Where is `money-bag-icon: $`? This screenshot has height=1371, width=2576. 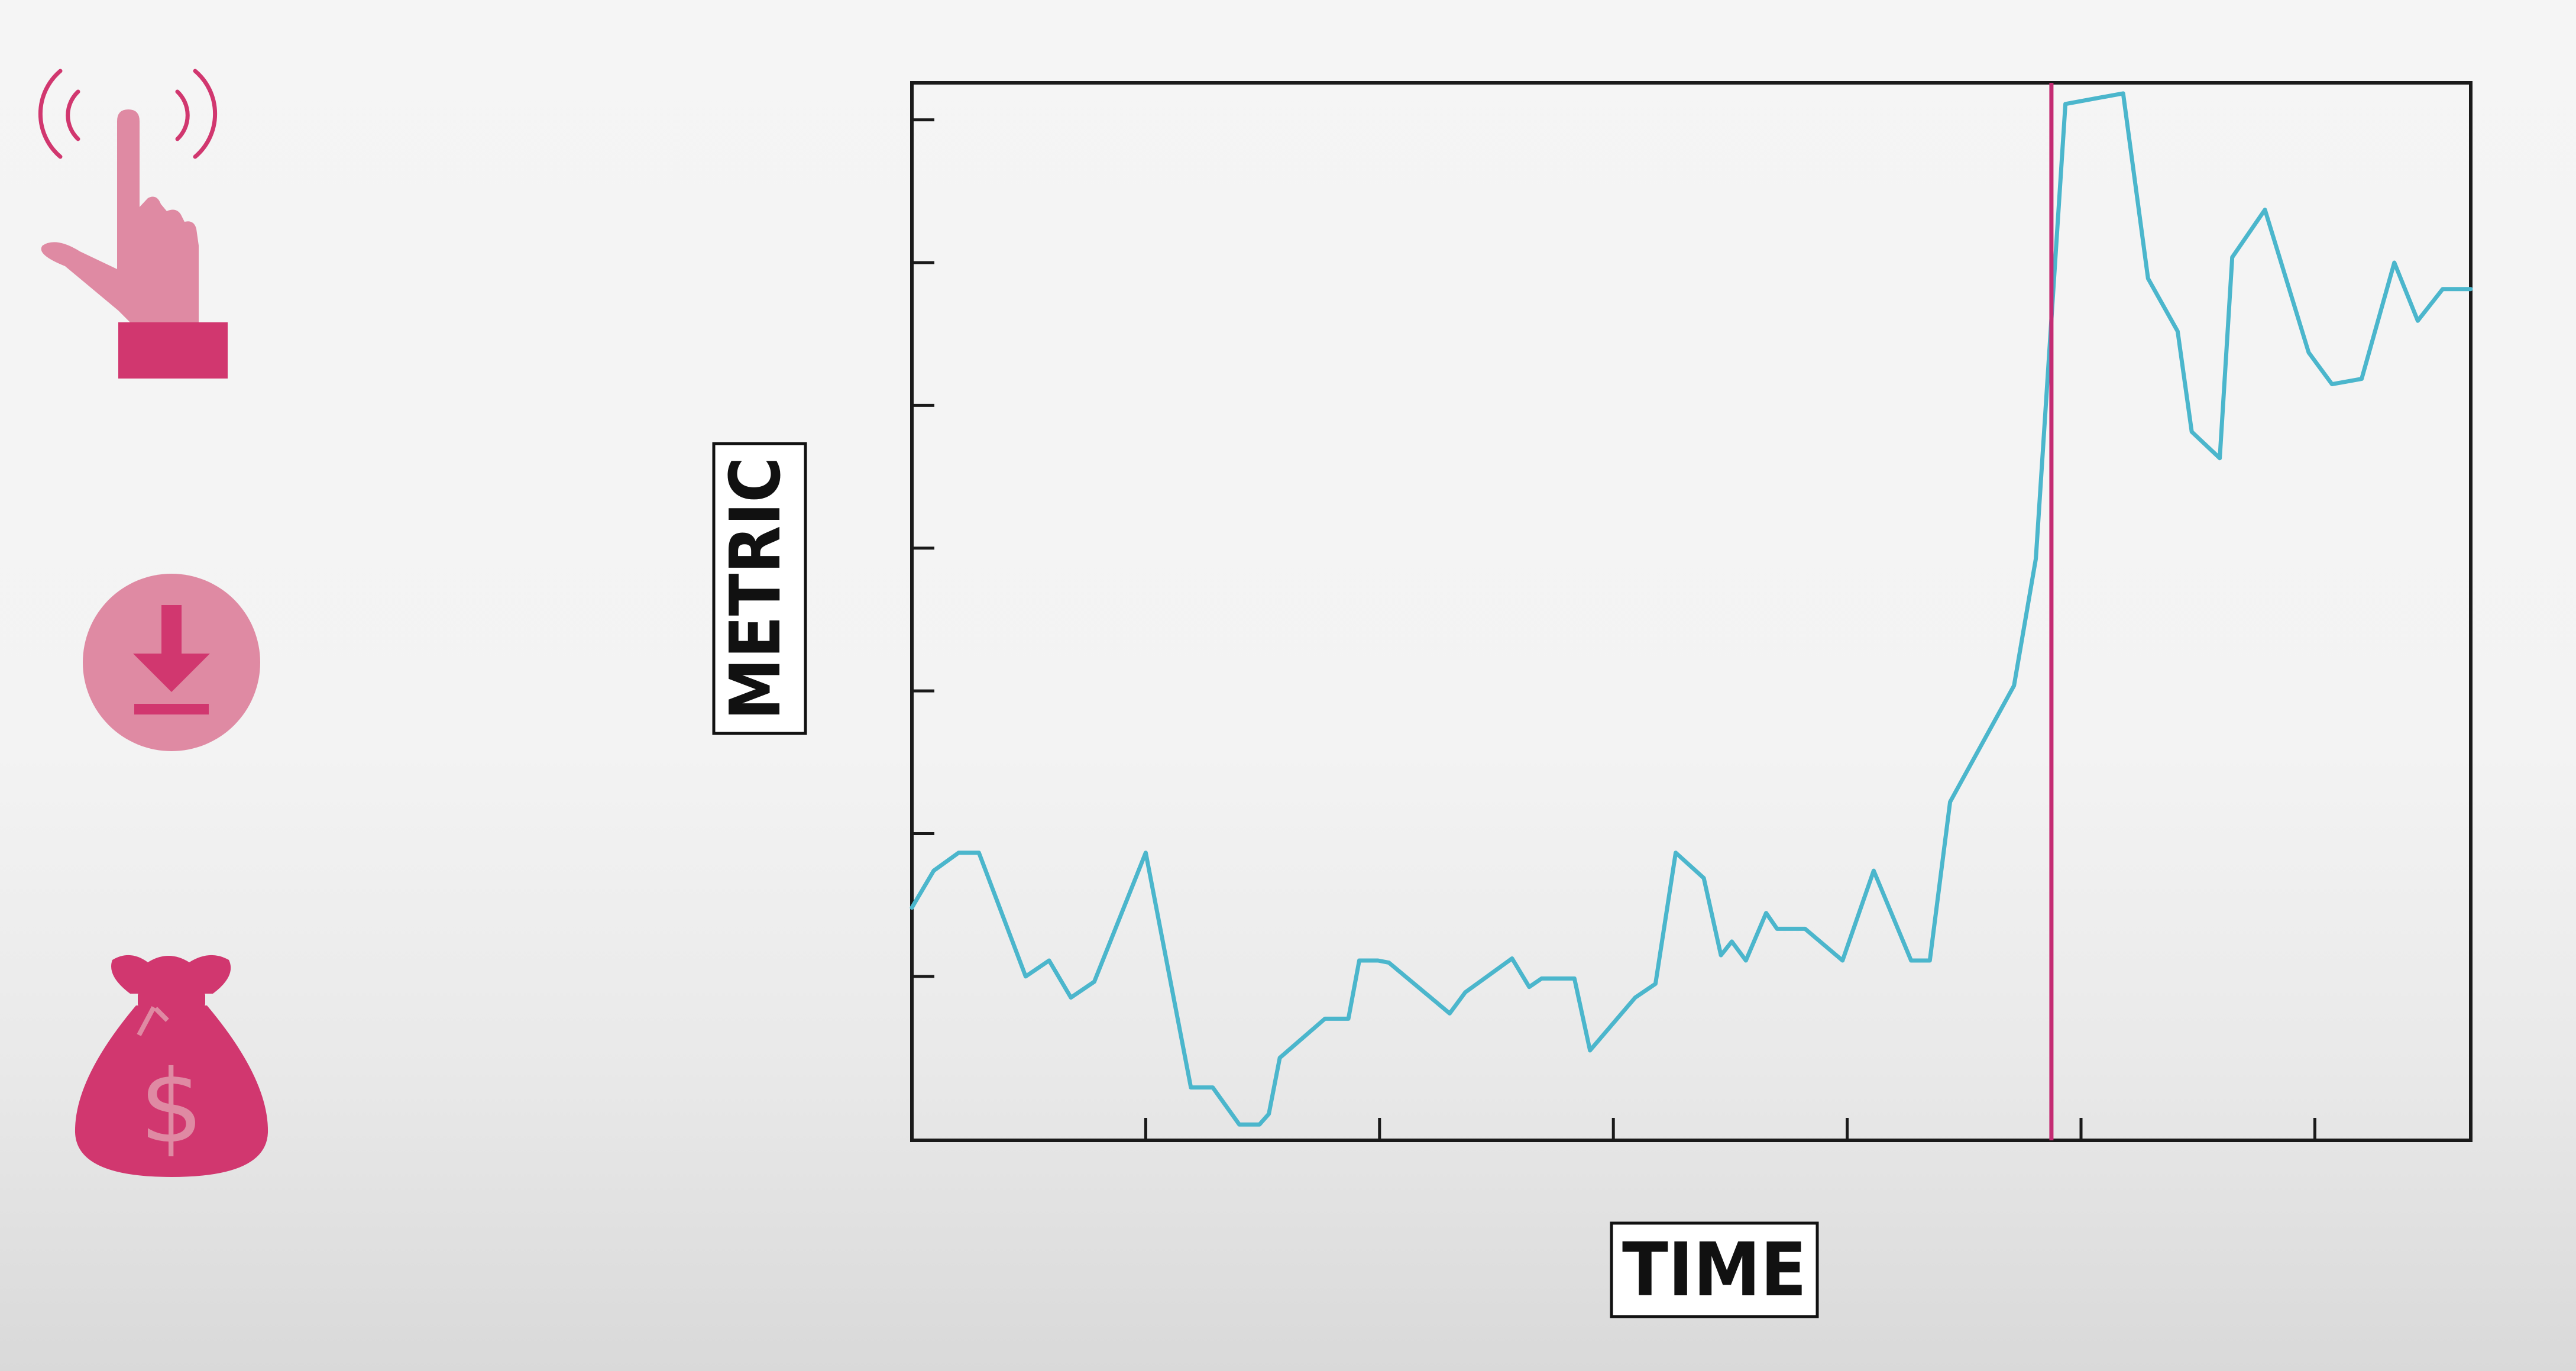 money-bag-icon: $ is located at coordinates (171, 1064).